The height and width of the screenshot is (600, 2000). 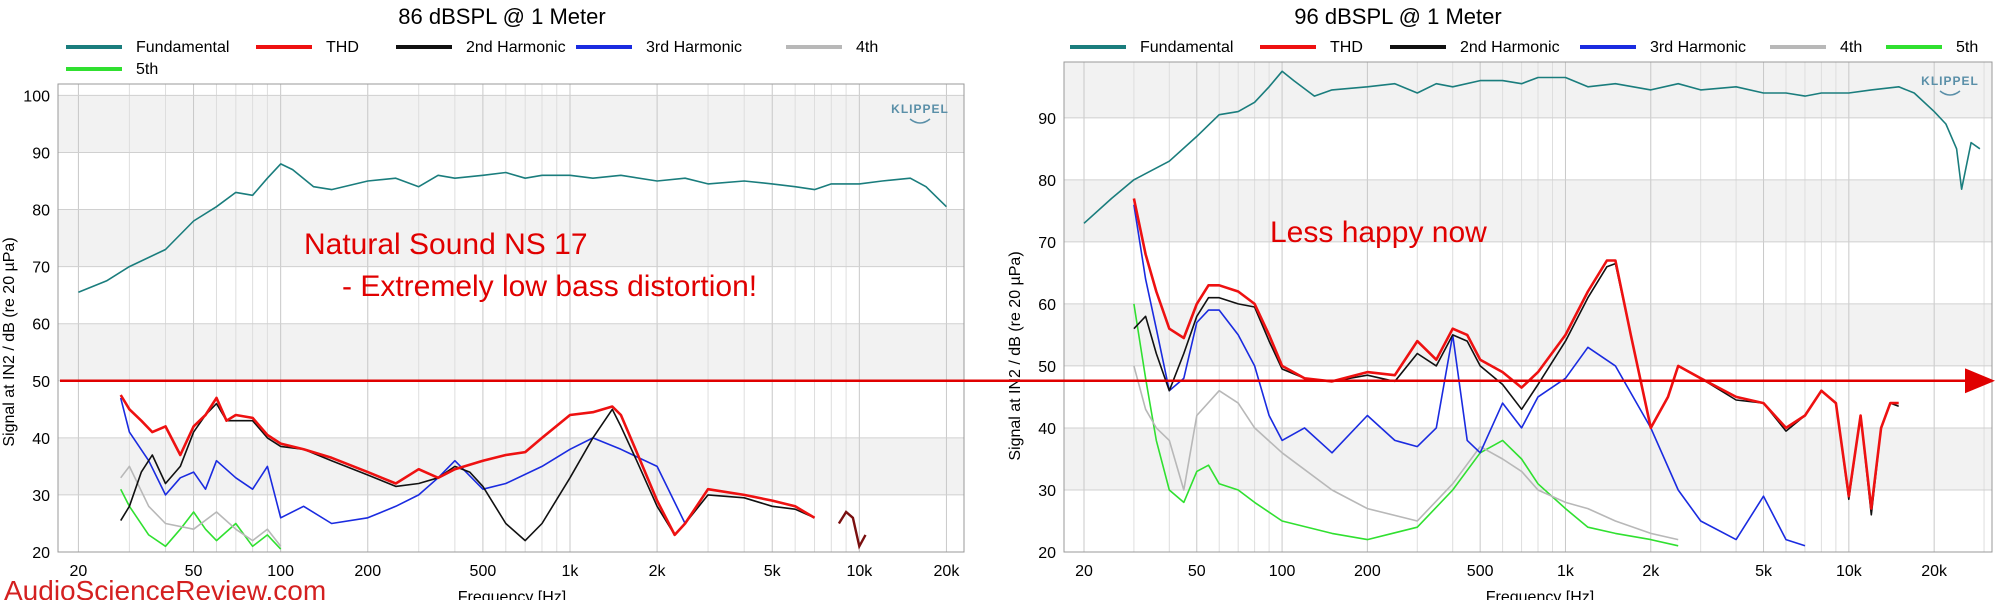 I want to click on legend-item: 3rd Harmonic, so click(x=659, y=47).